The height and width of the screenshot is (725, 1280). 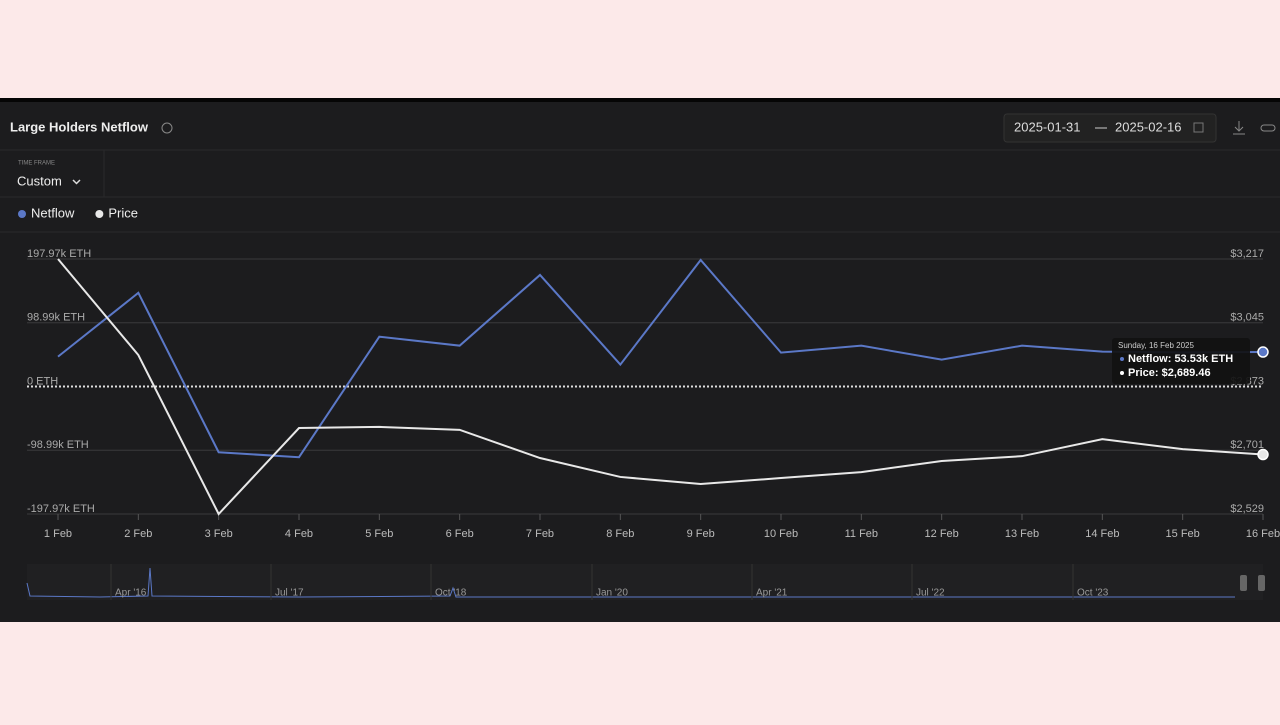 I want to click on y-tick-label: 98.99k ETH, so click(x=56, y=318).